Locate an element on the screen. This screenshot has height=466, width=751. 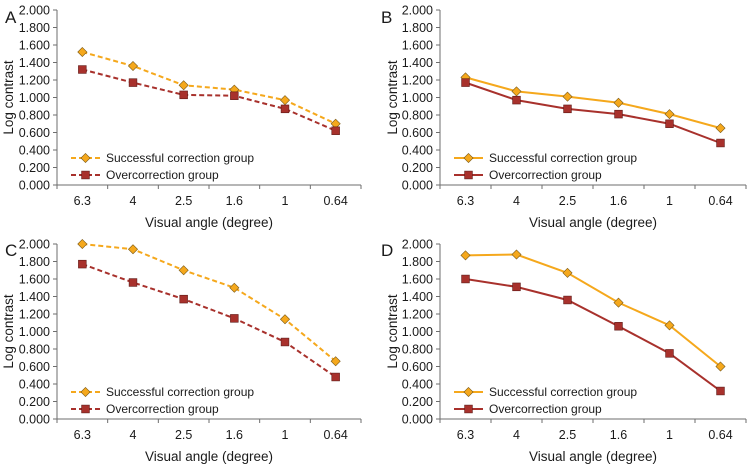
panel-letter: C is located at coordinates (11, 250).